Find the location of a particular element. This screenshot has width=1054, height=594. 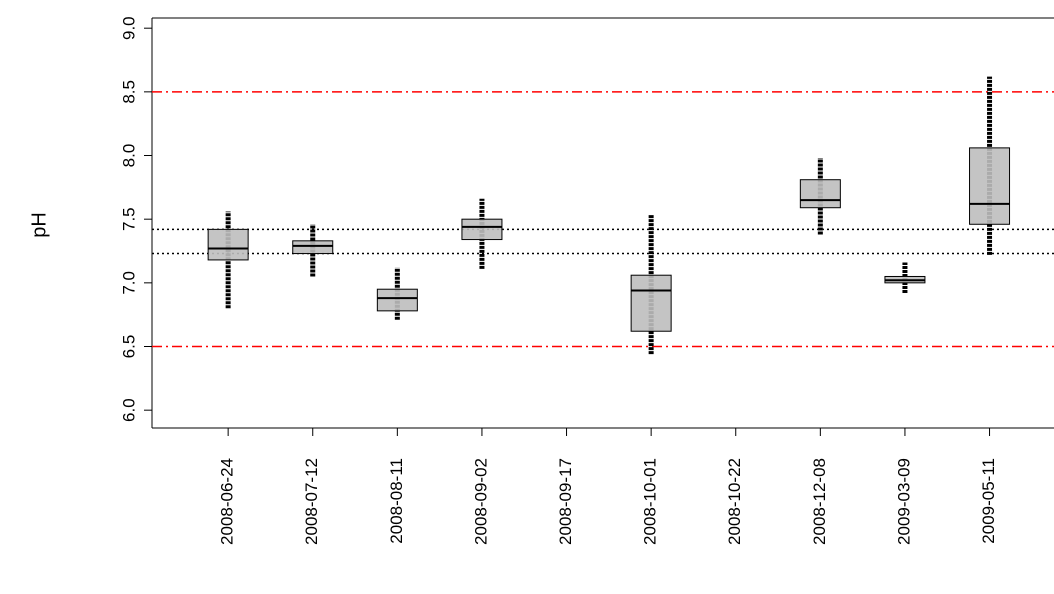

x-tick-label: 2009-03-09 is located at coordinates (903, 501).